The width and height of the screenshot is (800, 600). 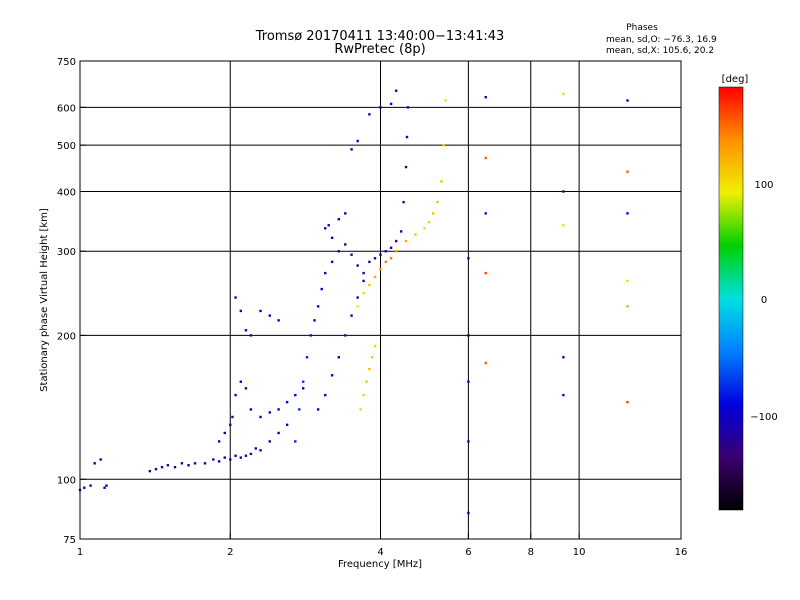 I want to click on x-tick-label: 2, so click(x=230, y=552).